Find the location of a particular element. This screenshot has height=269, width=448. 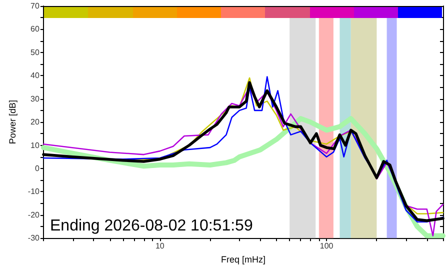

y-axis-title: Power [dB] is located at coordinates (13, 122).